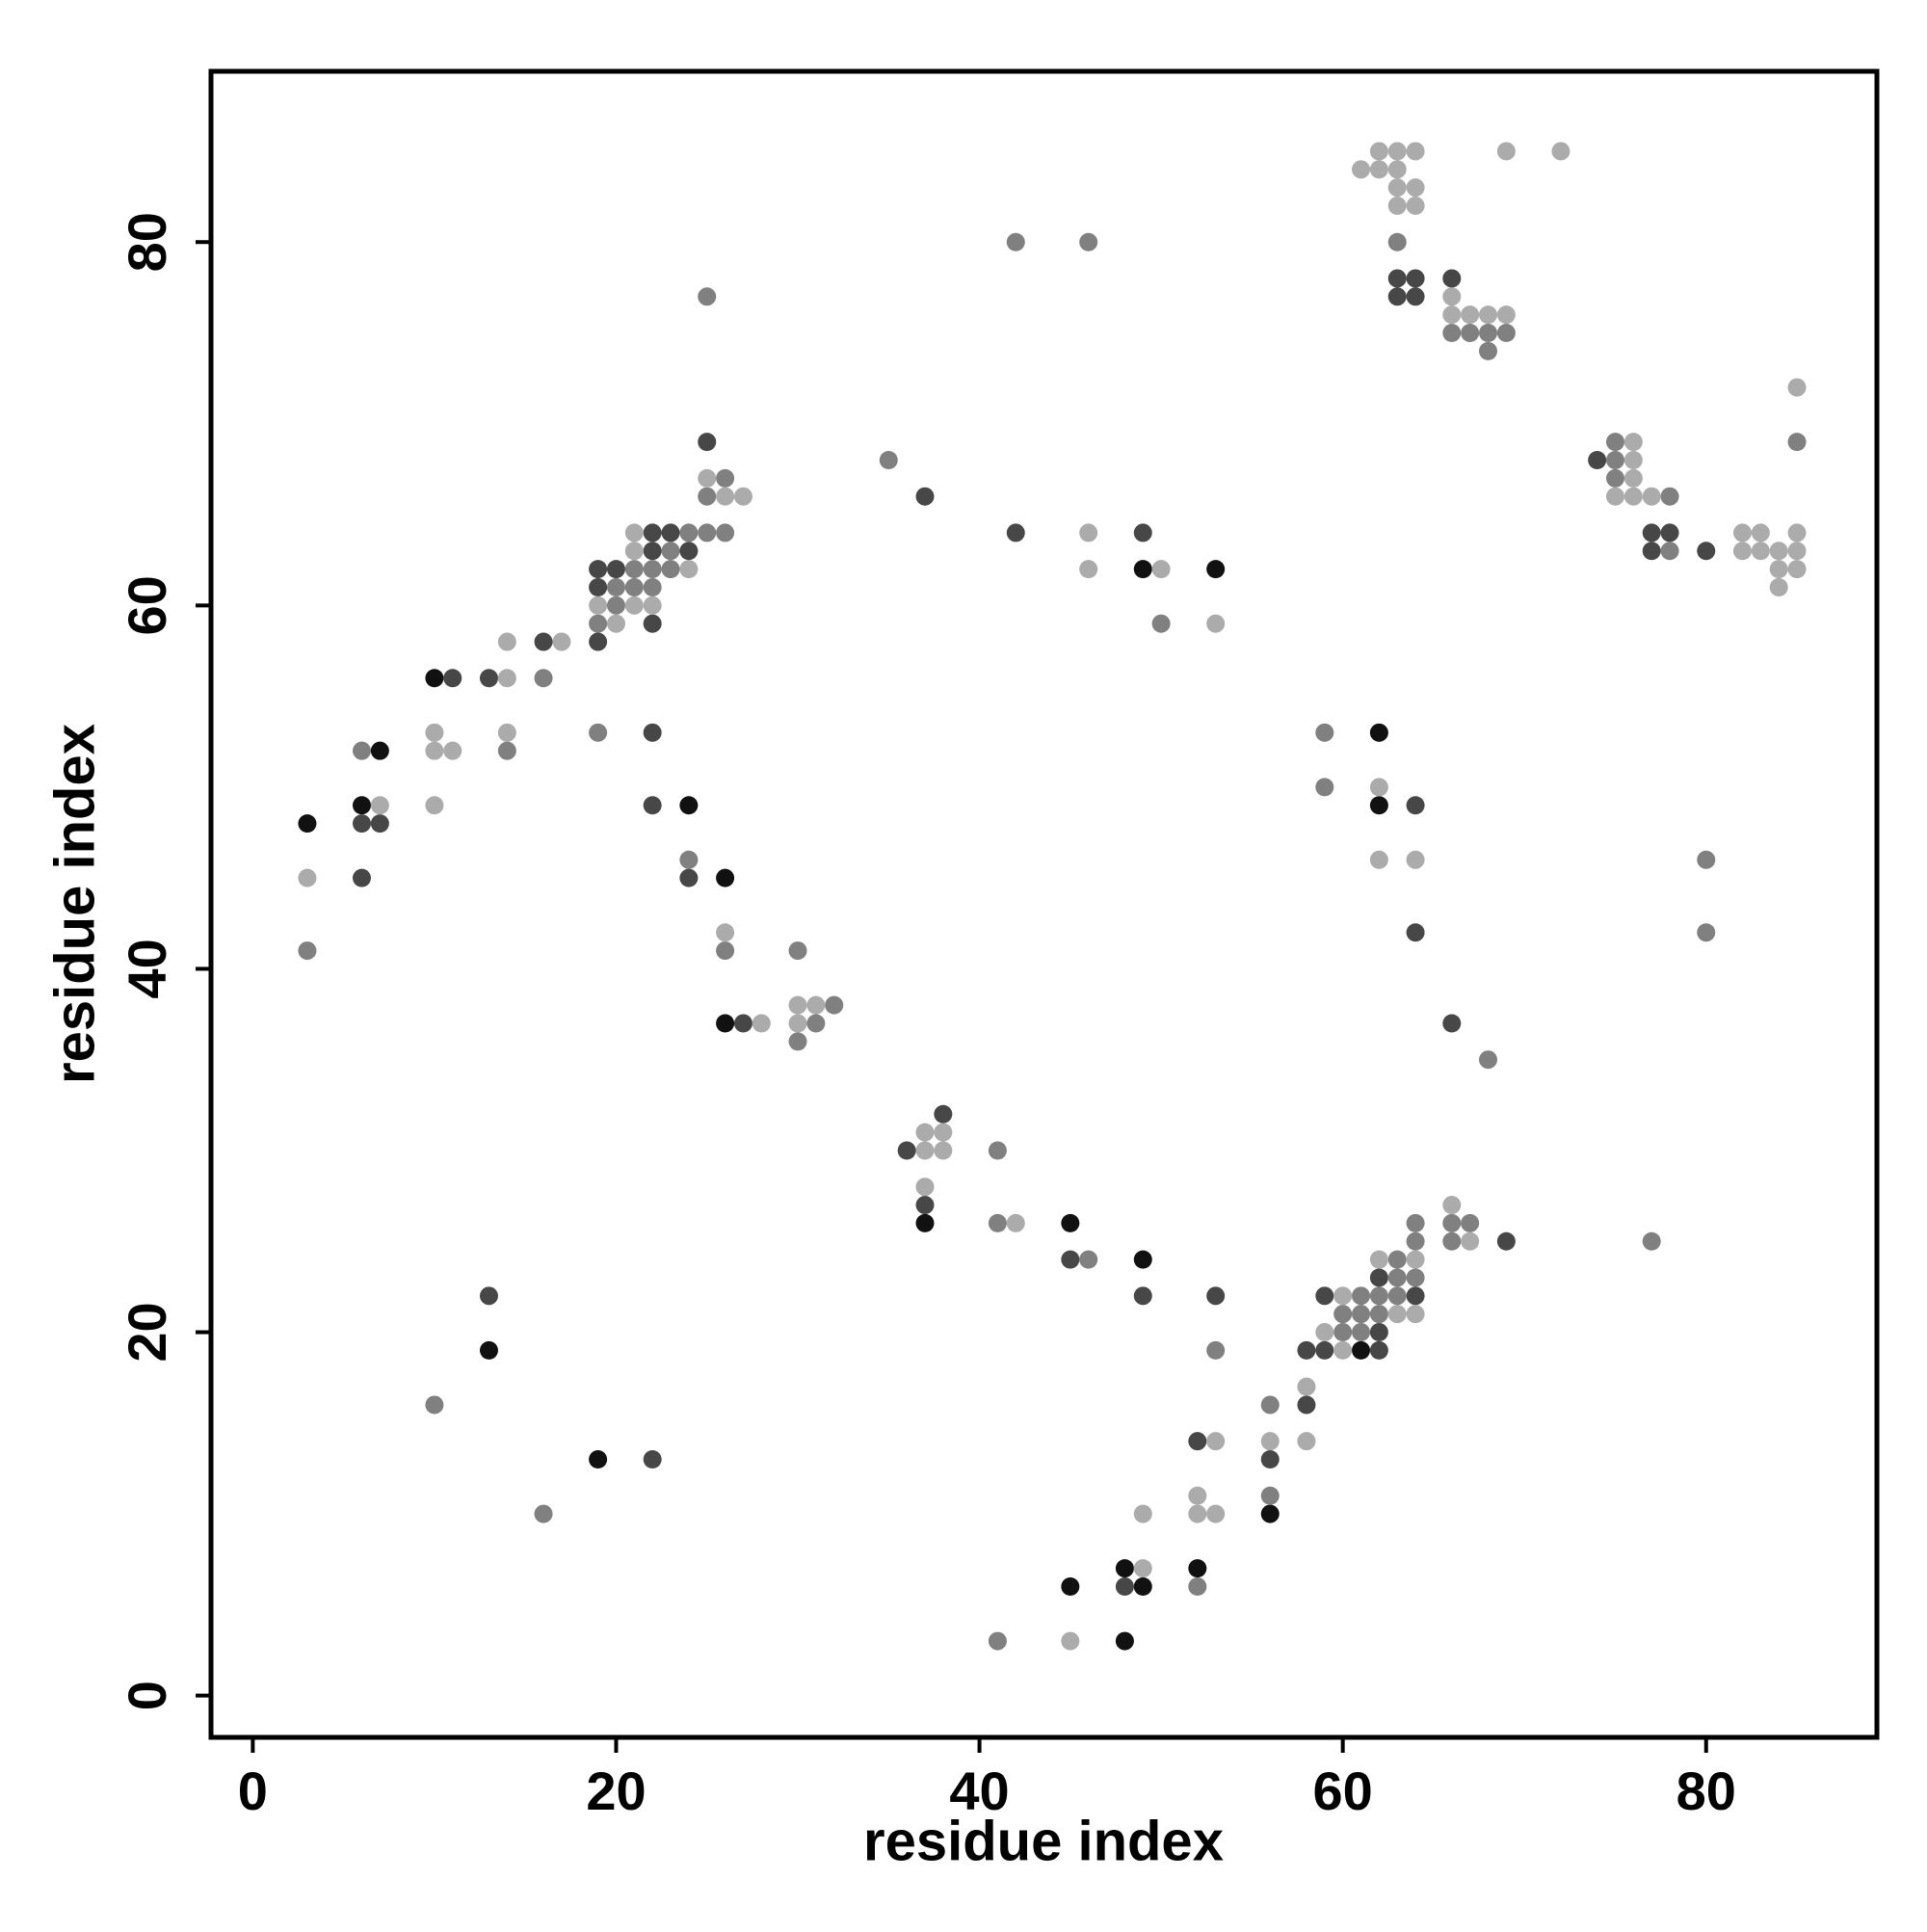 The image size is (1927, 1932). I want to click on y-tick-label: 60, so click(147, 605).